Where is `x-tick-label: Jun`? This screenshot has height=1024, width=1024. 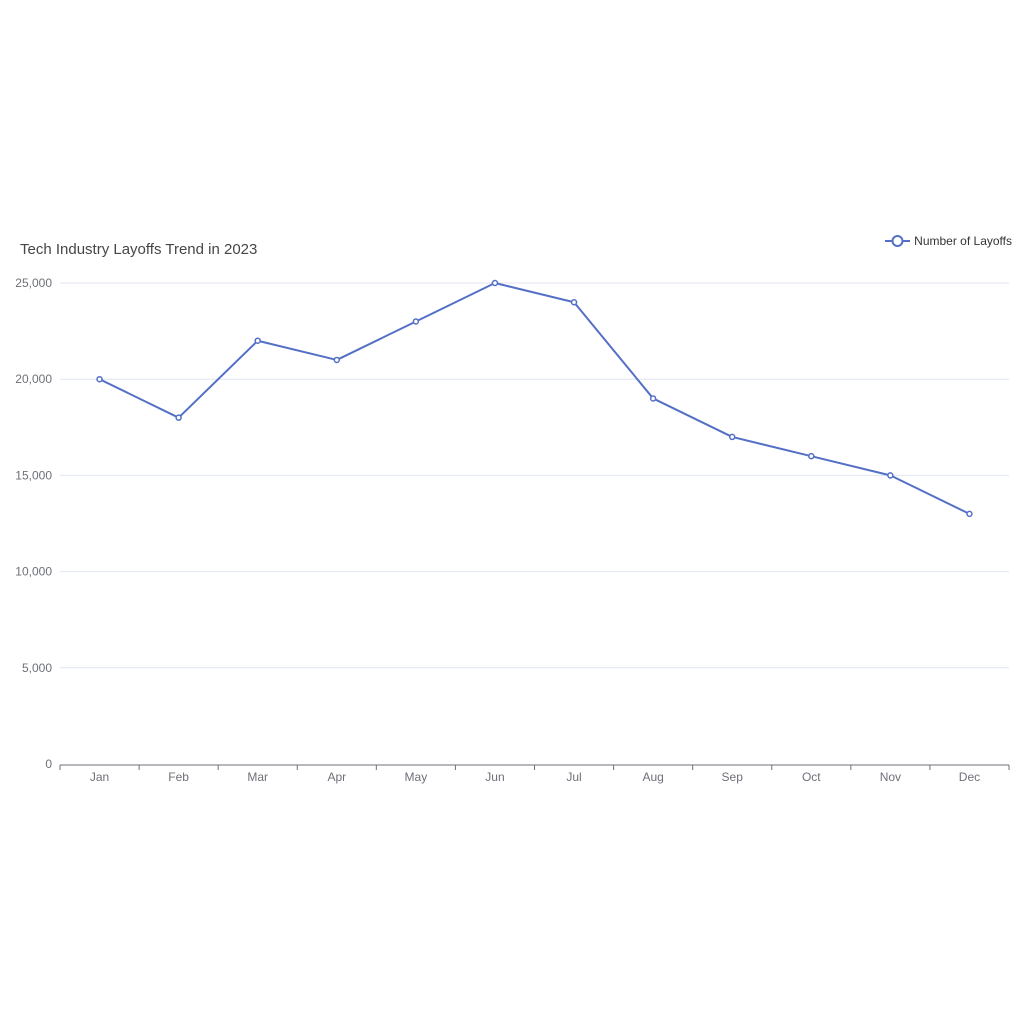
x-tick-label: Jun is located at coordinates (494, 777).